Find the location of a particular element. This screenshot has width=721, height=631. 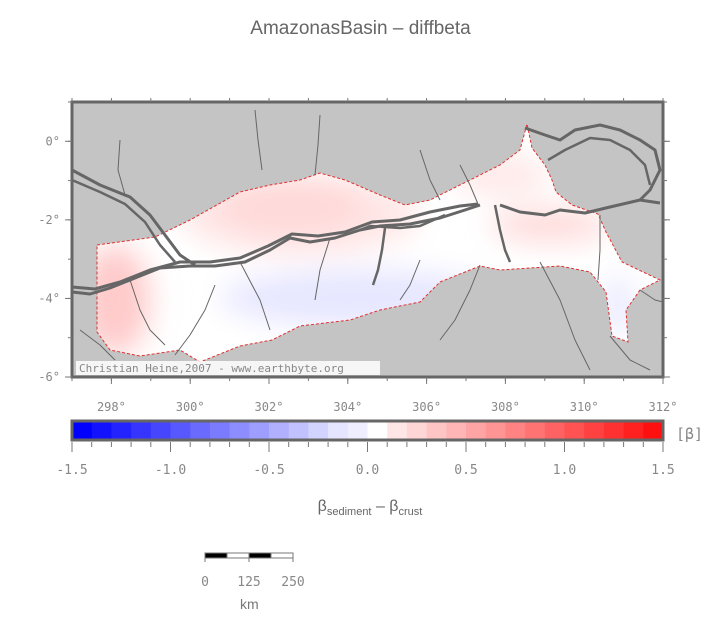

label-sub-crust: crust is located at coordinates (410, 512).